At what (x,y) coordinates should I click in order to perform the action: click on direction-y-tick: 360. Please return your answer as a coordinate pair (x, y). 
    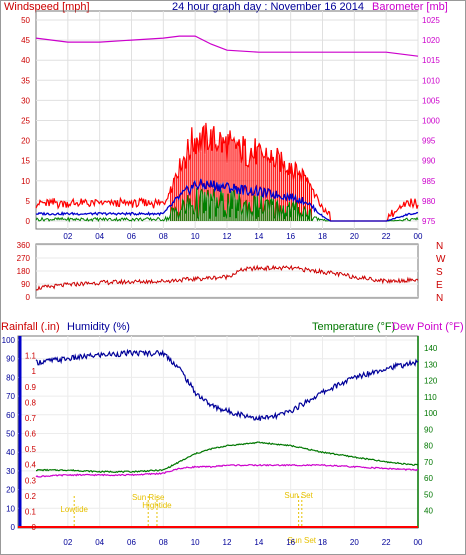
    Looking at the image, I should click on (24, 245).